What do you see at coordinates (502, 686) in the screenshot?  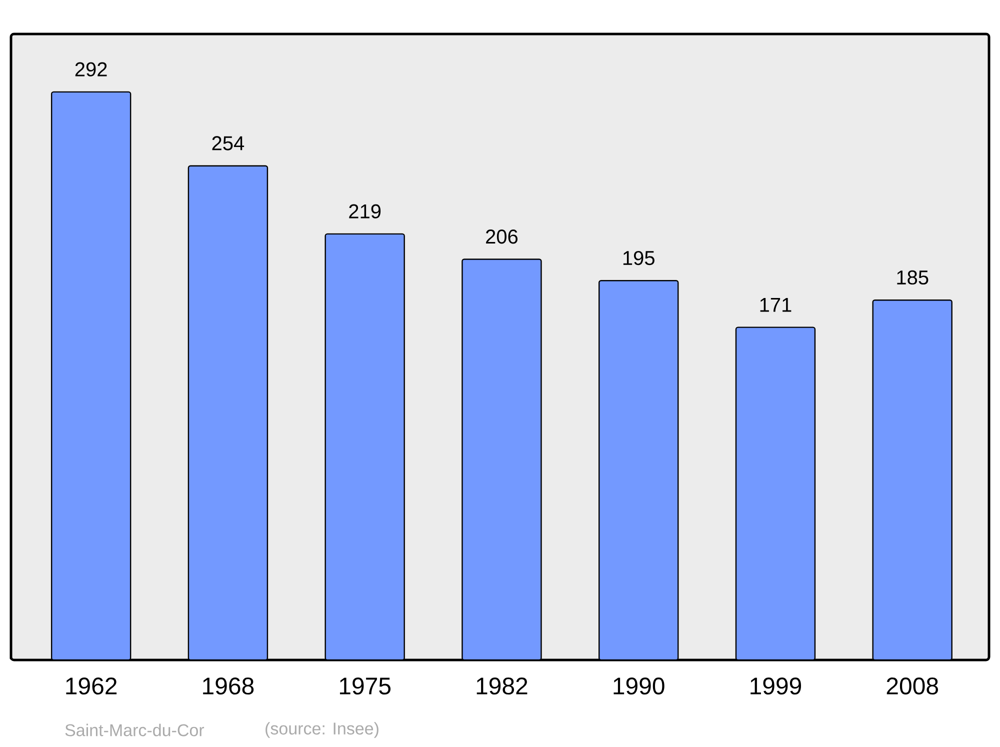 I see `x-tick-label: 1982` at bounding box center [502, 686].